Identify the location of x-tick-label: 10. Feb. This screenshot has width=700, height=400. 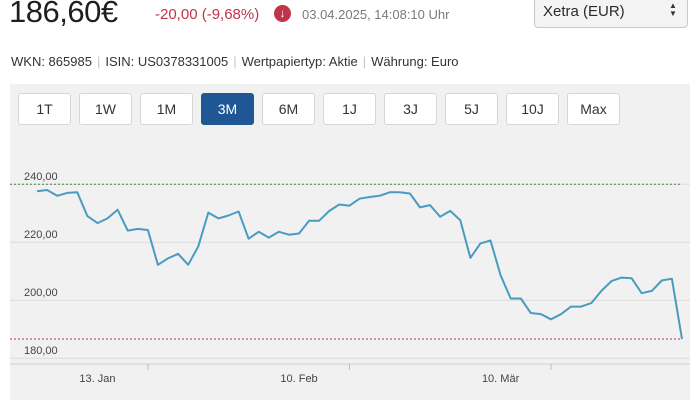
(298, 379).